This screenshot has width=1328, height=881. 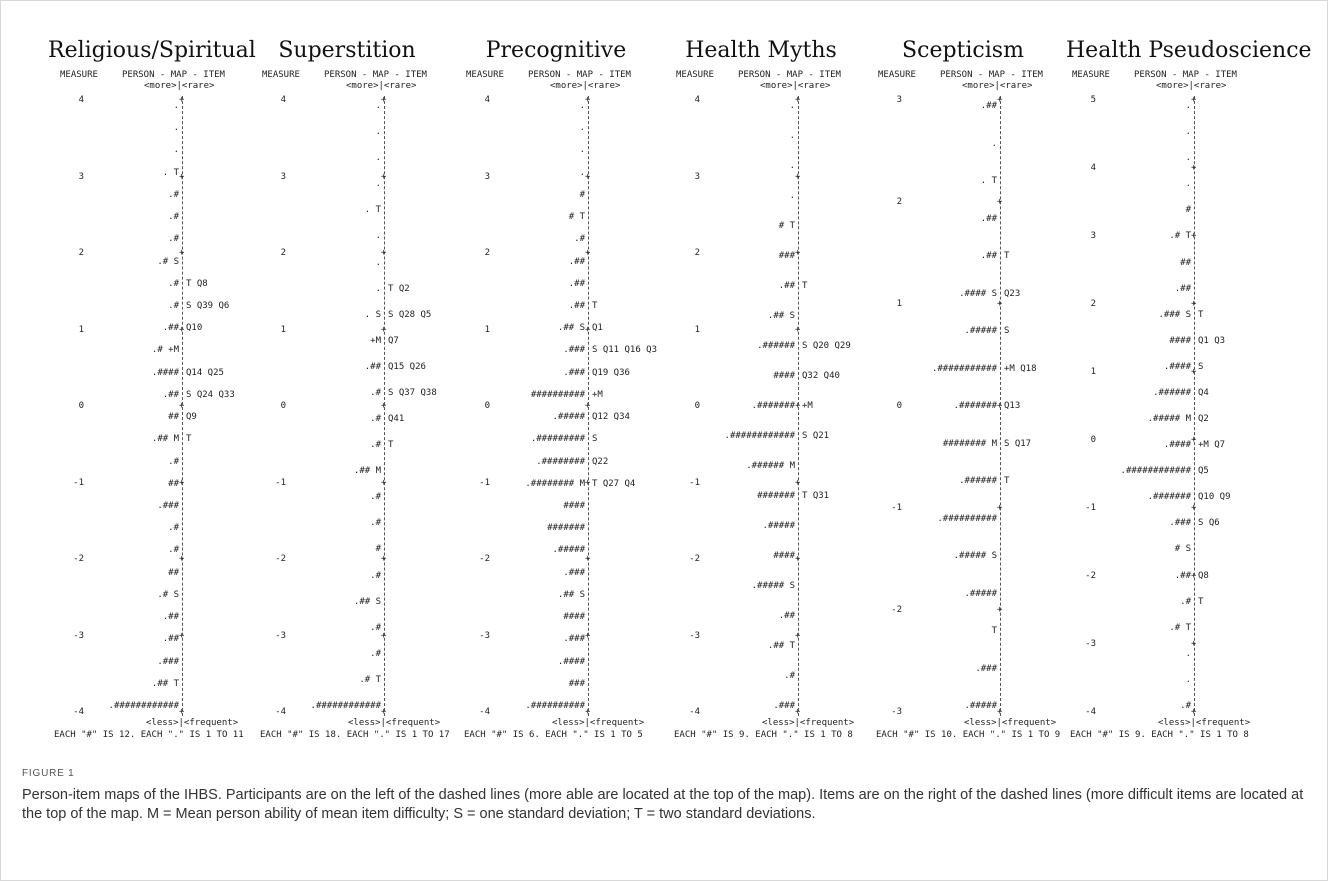 I want to click on person-distribution: ####, so click(x=784, y=556).